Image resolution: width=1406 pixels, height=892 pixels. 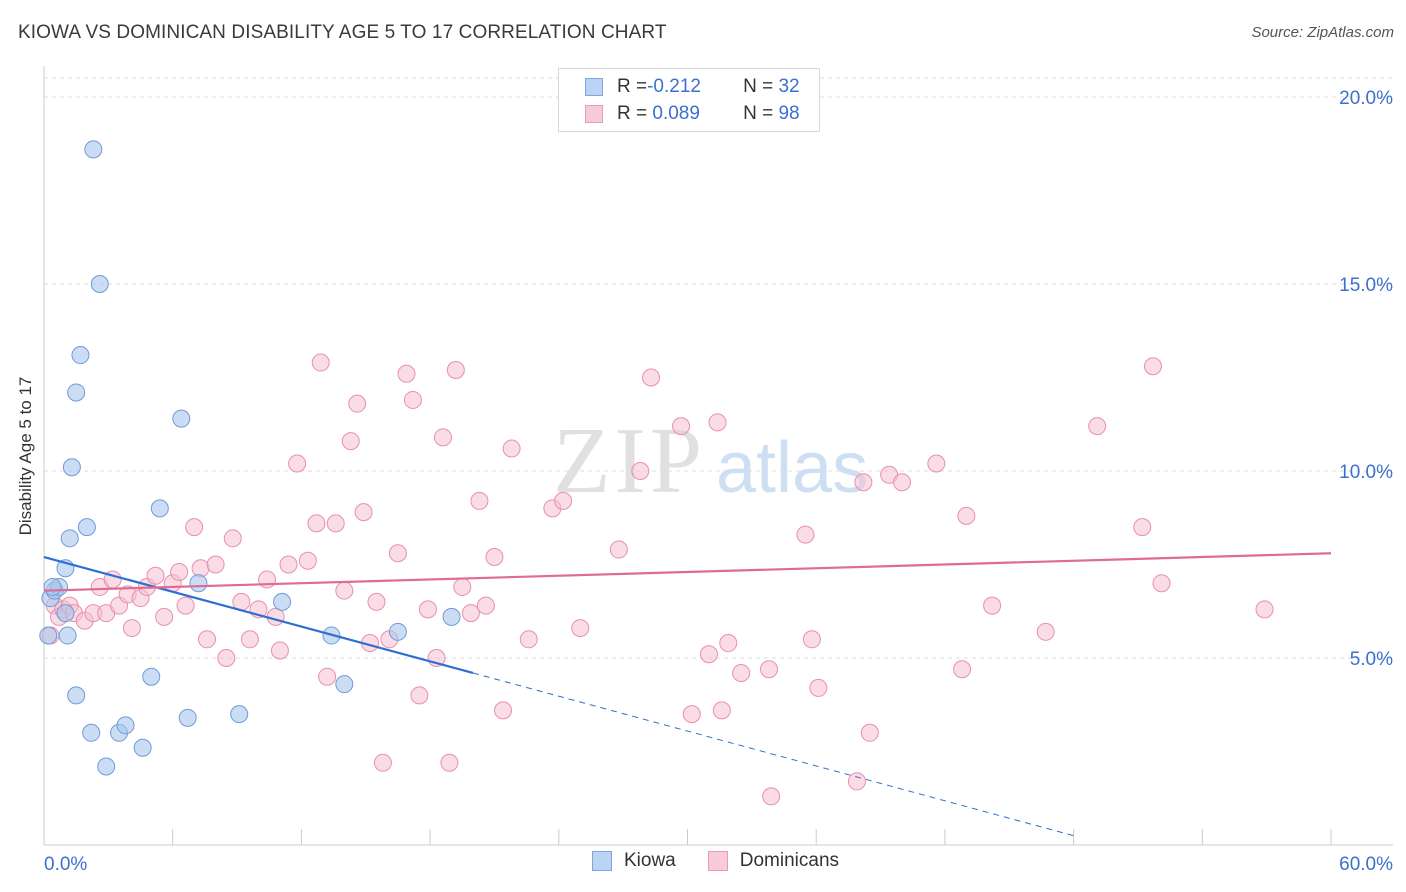 What do you see at coordinates (632, 113) in the screenshot?
I see `dominicans-r-label: R =` at bounding box center [632, 113].